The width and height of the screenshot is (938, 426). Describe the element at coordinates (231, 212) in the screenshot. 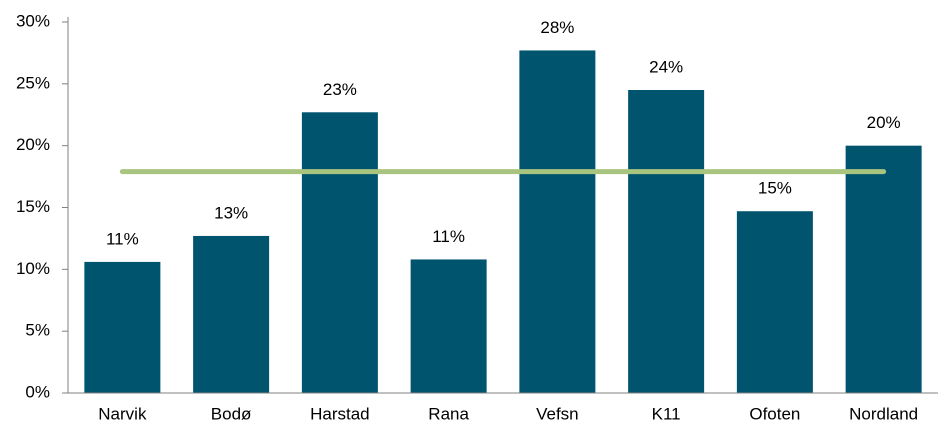

I see `value-label: 13%` at that location.